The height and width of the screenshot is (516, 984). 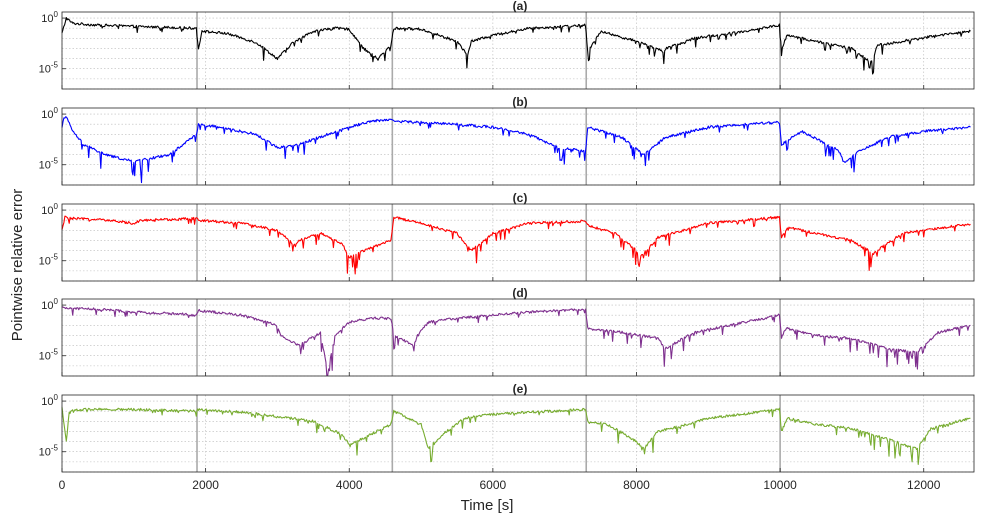 What do you see at coordinates (780, 485) in the screenshot?
I see `x-tick-label: 10000` at bounding box center [780, 485].